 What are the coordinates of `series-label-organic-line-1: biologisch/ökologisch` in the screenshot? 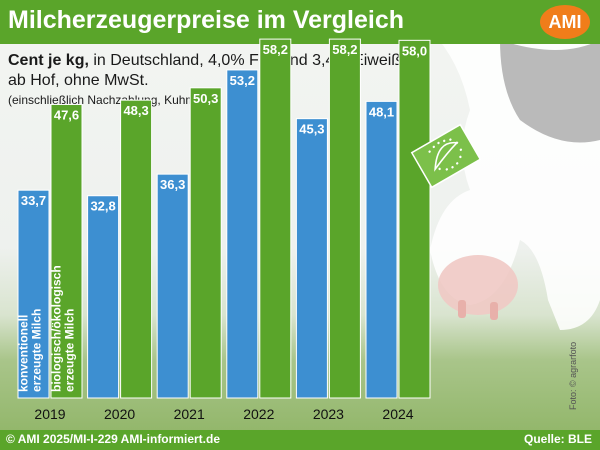 It's located at (57, 328).